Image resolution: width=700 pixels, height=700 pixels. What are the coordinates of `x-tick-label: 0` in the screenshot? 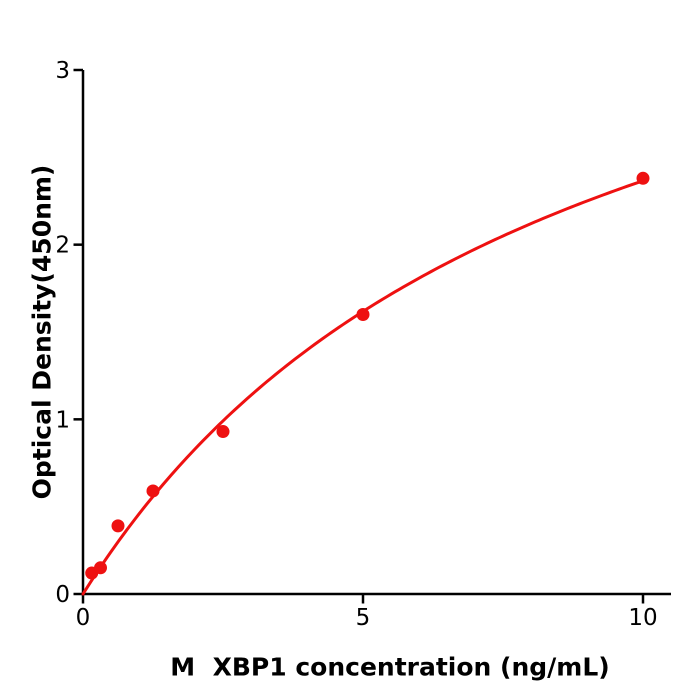 It's located at (83, 618).